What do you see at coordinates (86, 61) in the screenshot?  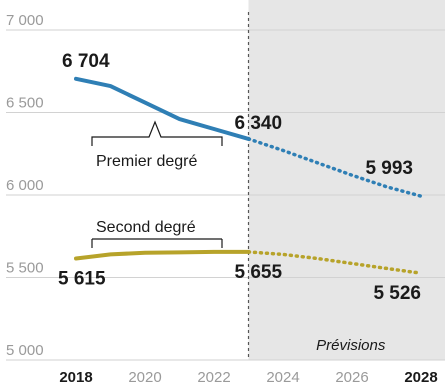 I see `data-label: 6 704` at bounding box center [86, 61].